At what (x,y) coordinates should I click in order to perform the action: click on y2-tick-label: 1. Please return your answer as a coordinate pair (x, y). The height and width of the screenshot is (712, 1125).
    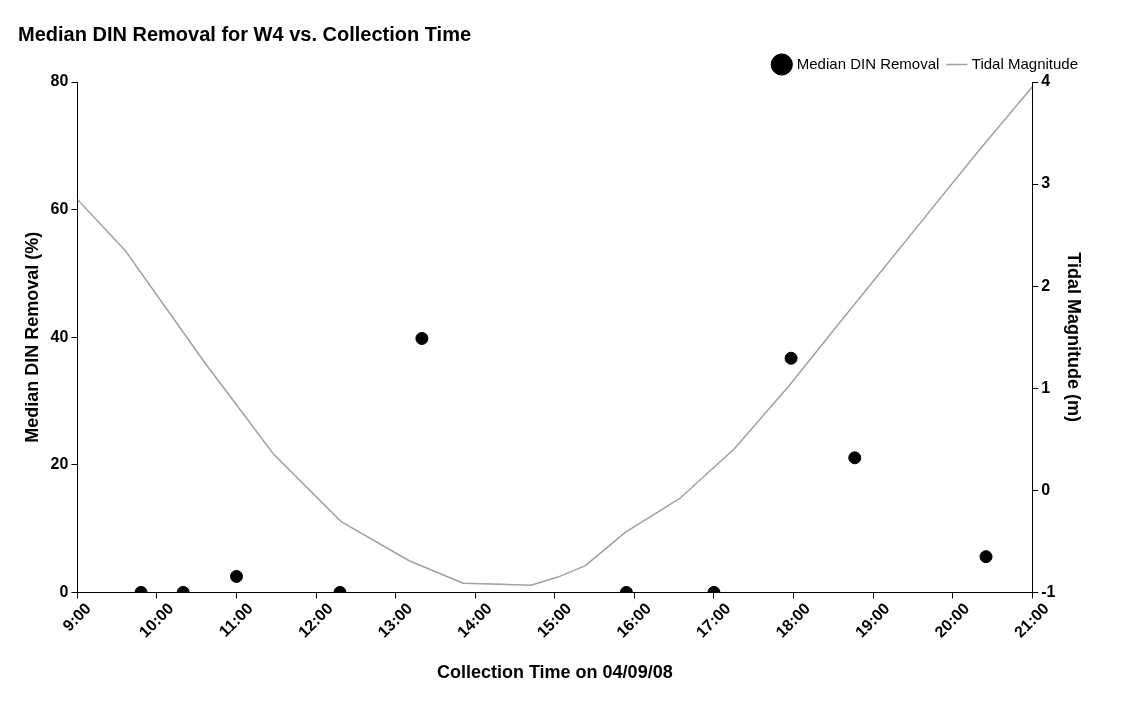
    Looking at the image, I should click on (1046, 387).